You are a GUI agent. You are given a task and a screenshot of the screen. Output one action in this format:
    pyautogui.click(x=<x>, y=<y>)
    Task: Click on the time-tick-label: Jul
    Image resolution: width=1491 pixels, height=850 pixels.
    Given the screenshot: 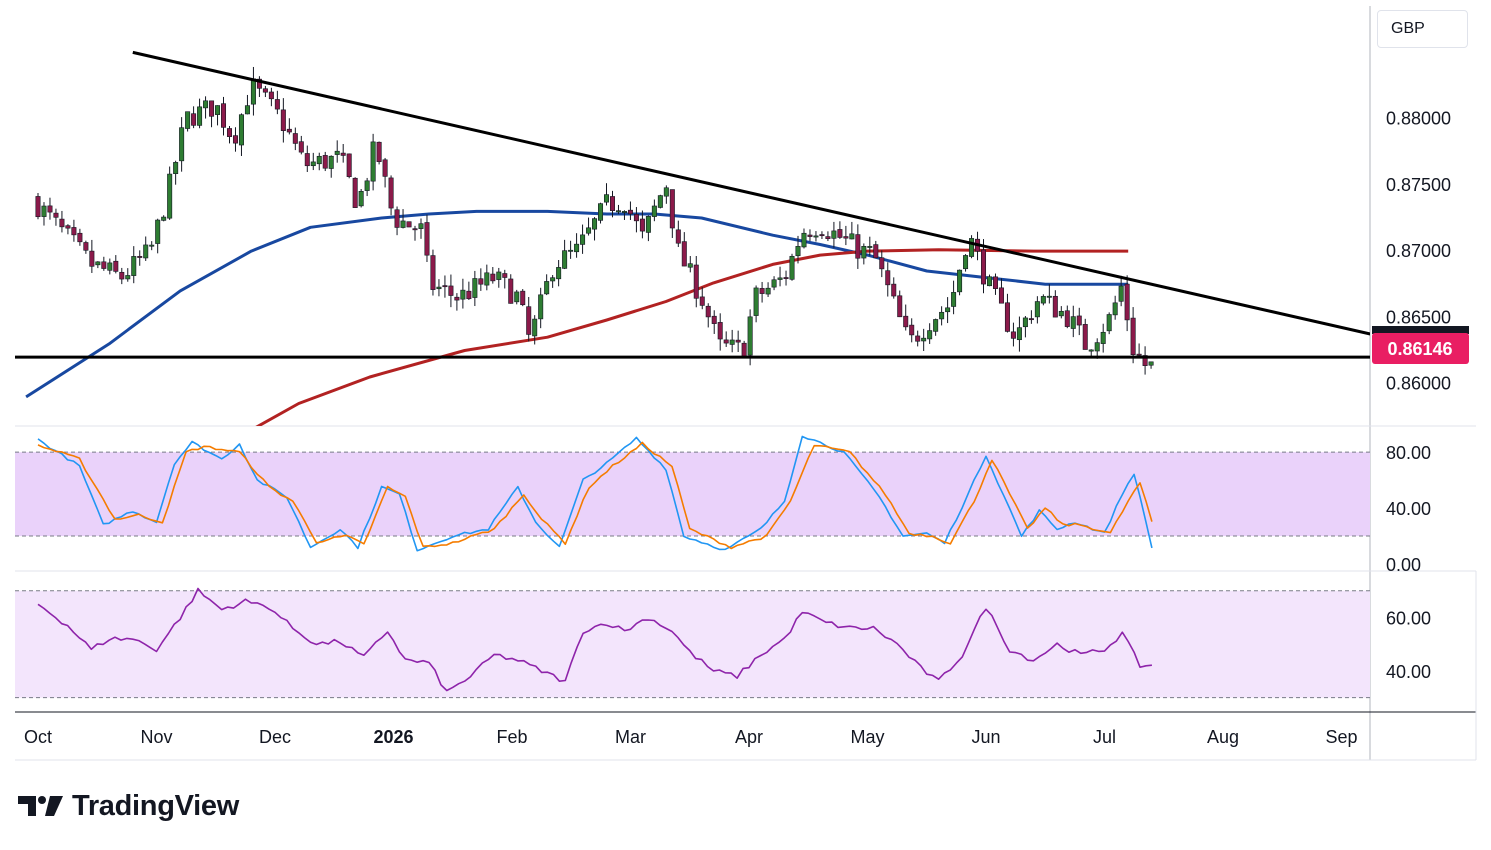 What is the action you would take?
    pyautogui.click(x=1104, y=737)
    